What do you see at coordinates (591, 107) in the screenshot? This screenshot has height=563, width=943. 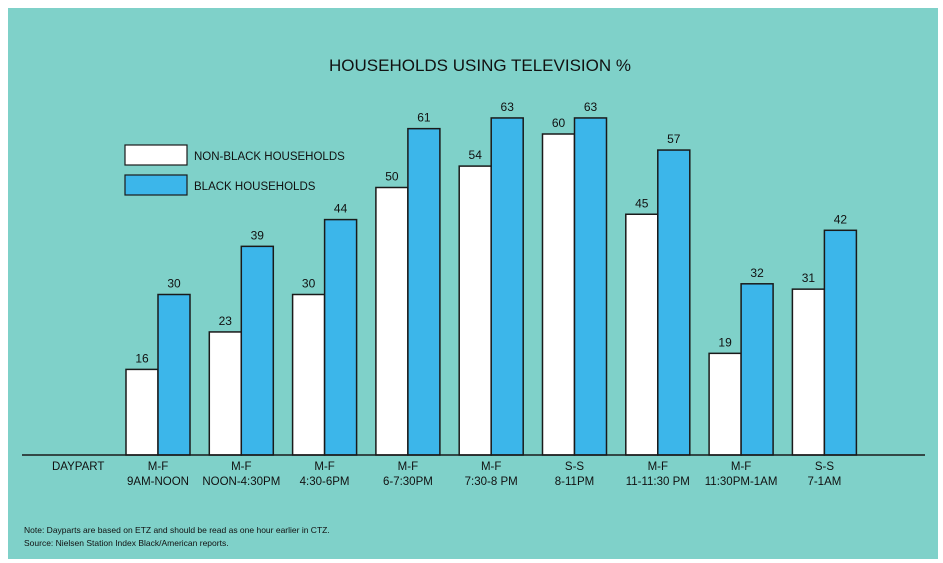 I see `data-label-black-5: 63` at bounding box center [591, 107].